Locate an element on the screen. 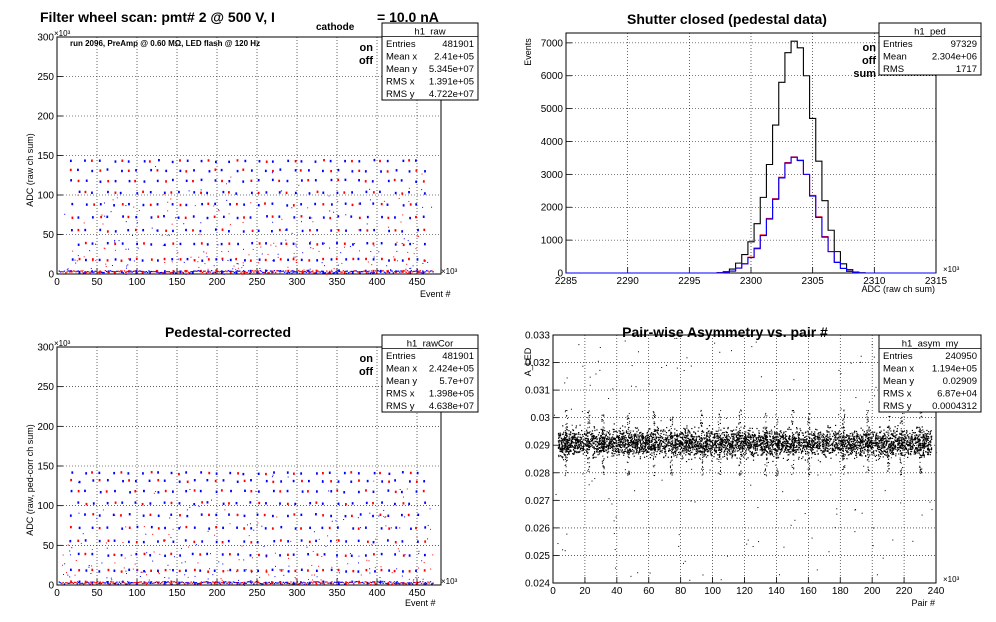 This screenshot has height=622, width=996. y-tick-label: 0.024 is located at coordinates (537, 584).